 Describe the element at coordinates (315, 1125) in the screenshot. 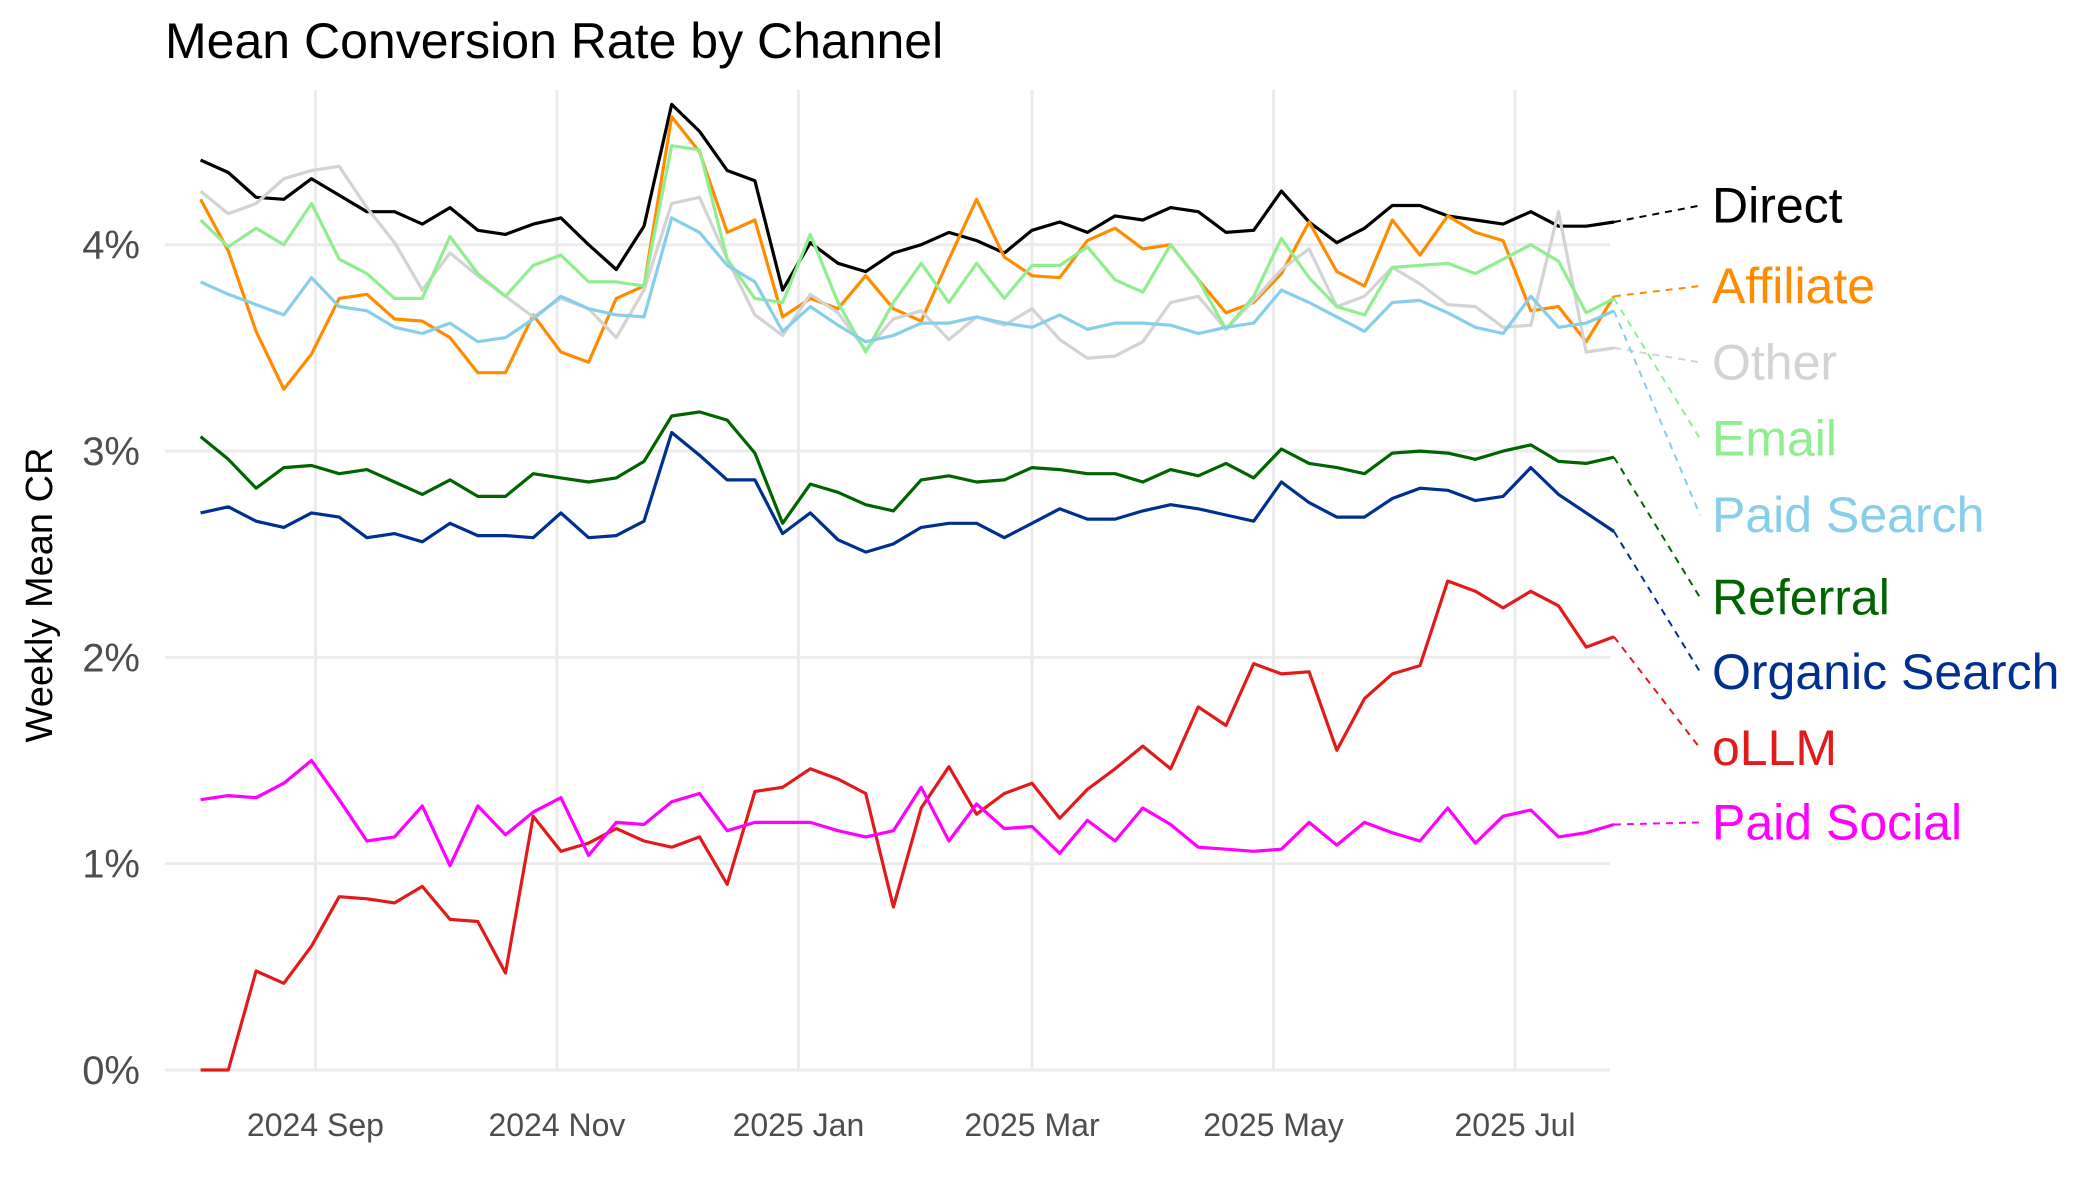

I see `x-tick-label: 2024 Sep` at that location.